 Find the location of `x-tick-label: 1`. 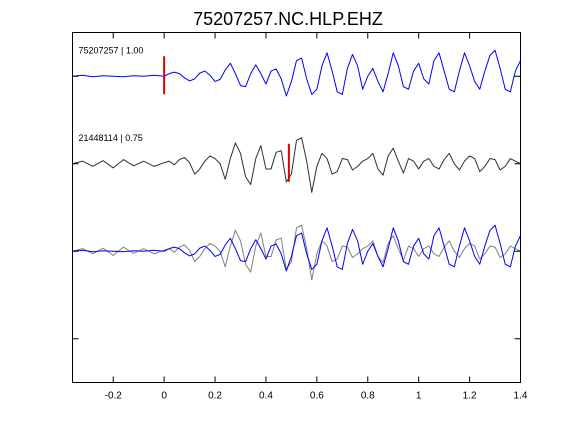

x-tick-label: 1 is located at coordinates (419, 396).